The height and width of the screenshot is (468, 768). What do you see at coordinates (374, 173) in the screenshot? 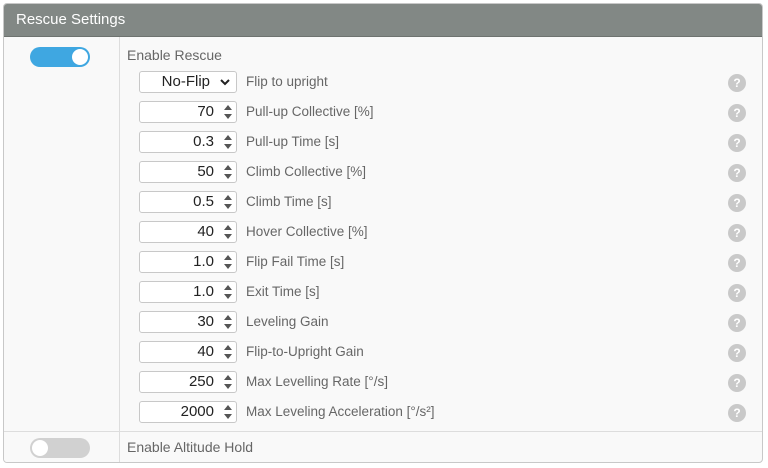
I see `setting-row: 50 Climb Collective [%]` at bounding box center [374, 173].